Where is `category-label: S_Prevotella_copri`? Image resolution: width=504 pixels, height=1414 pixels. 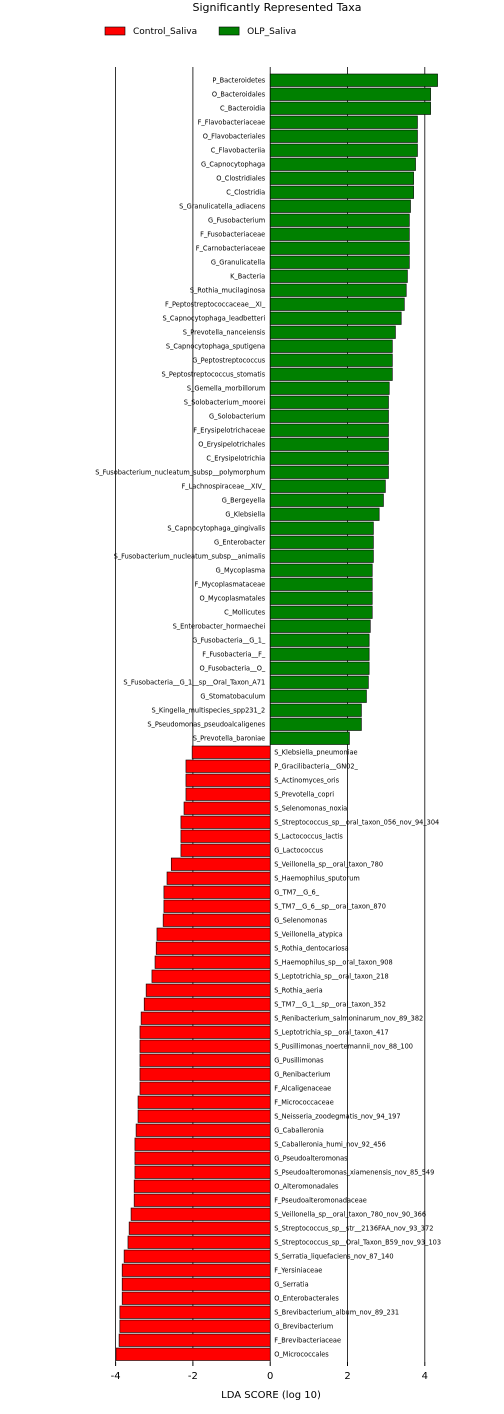
category-label: S_Prevotella_copri is located at coordinates (304, 795).